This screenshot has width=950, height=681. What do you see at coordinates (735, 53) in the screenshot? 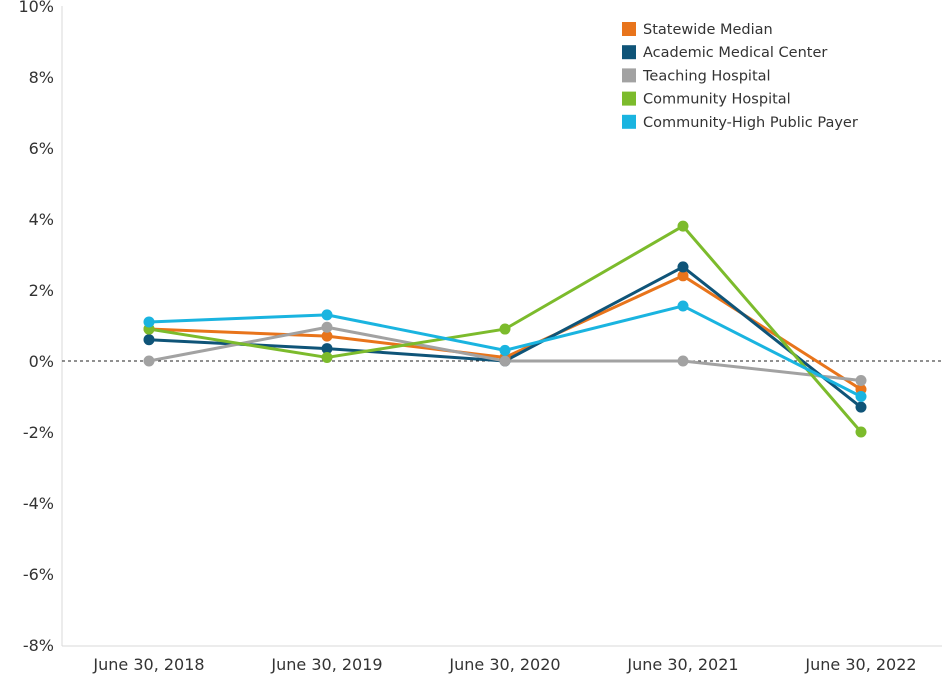
I see `legend-label: Academic Medical Center` at bounding box center [735, 53].